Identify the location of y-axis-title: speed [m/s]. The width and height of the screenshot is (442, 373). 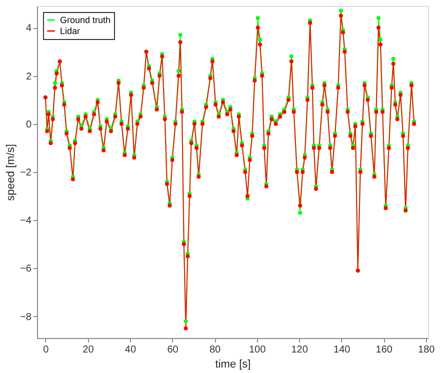
(11, 172).